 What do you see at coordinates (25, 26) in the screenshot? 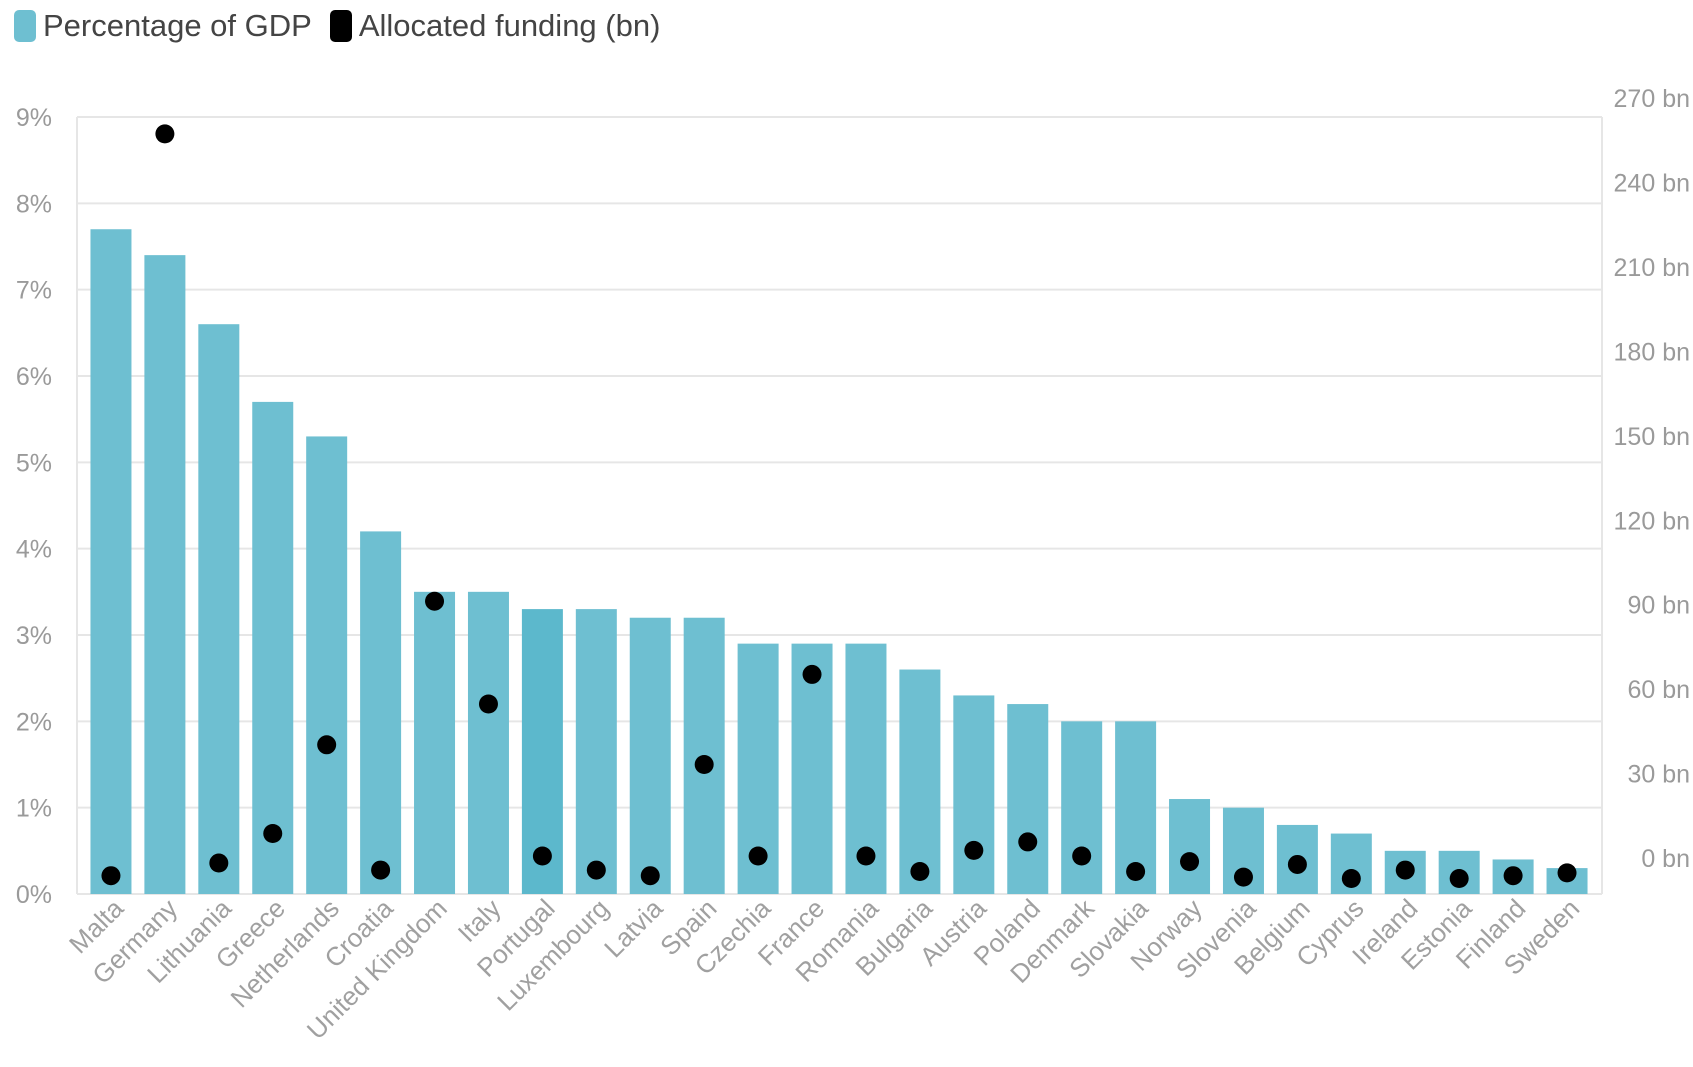
I see `legend-swatch-gdp` at bounding box center [25, 26].